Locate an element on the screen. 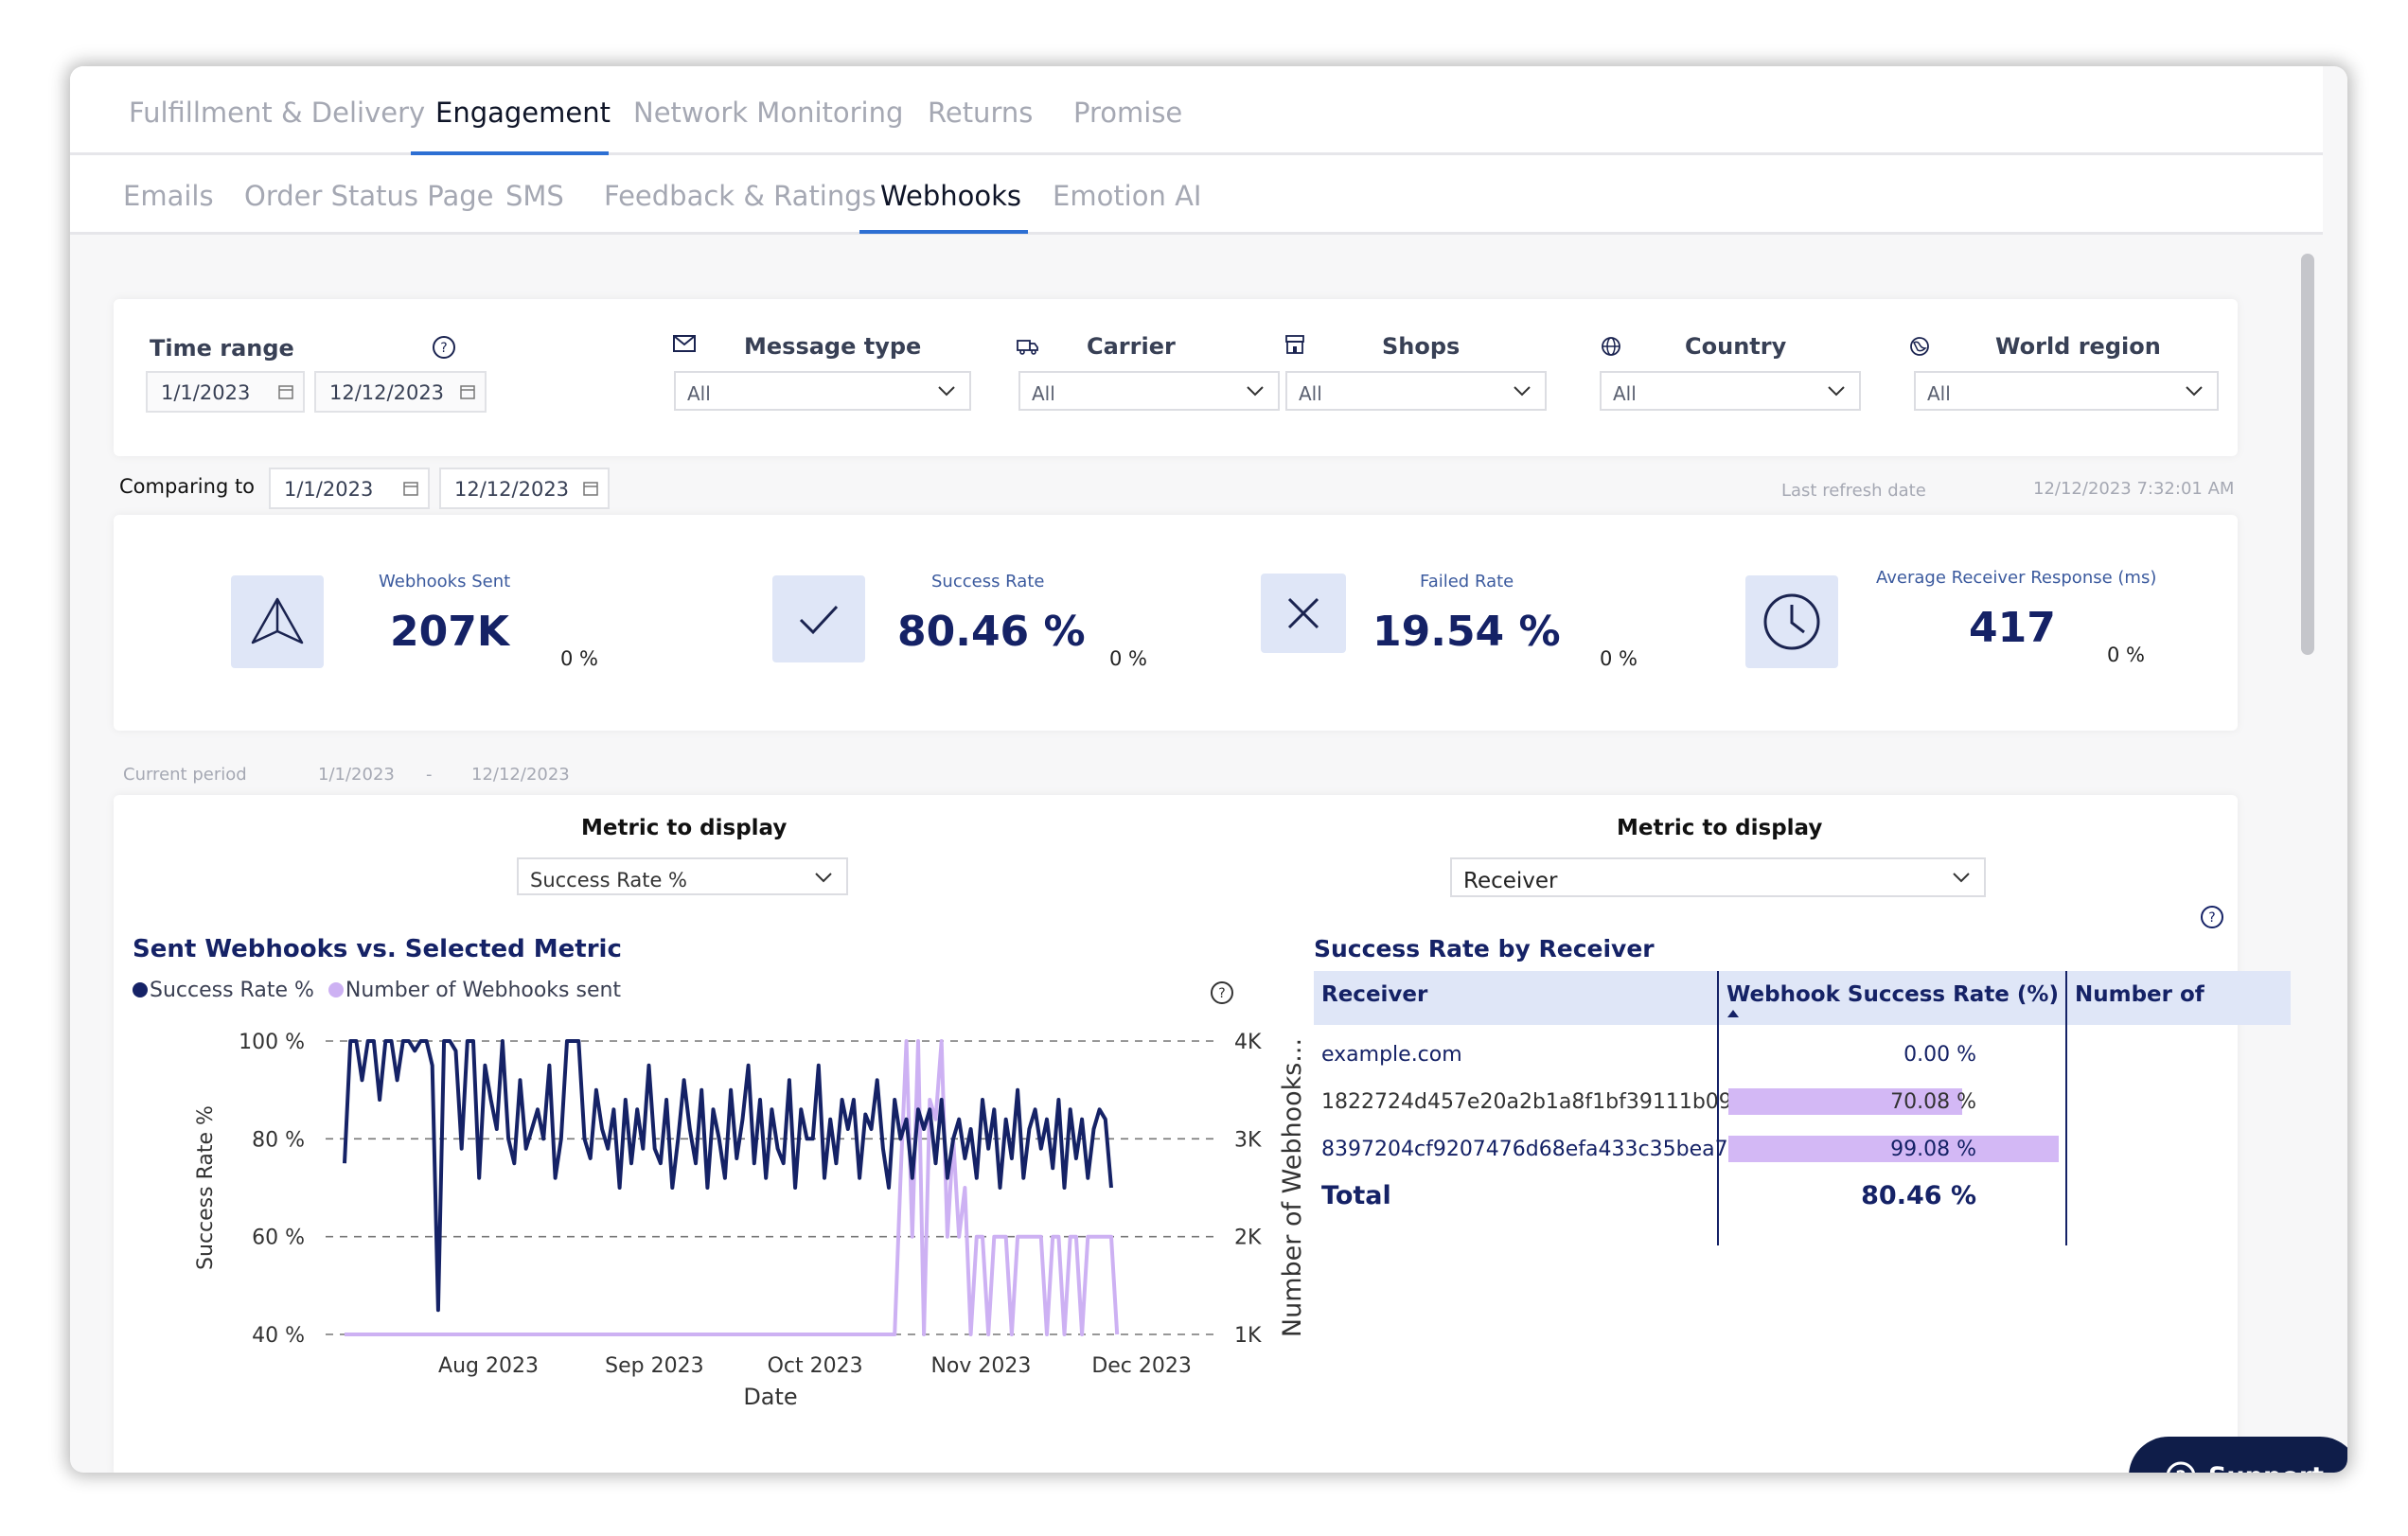  col-header-number-of: Number of is located at coordinates (2139, 994).